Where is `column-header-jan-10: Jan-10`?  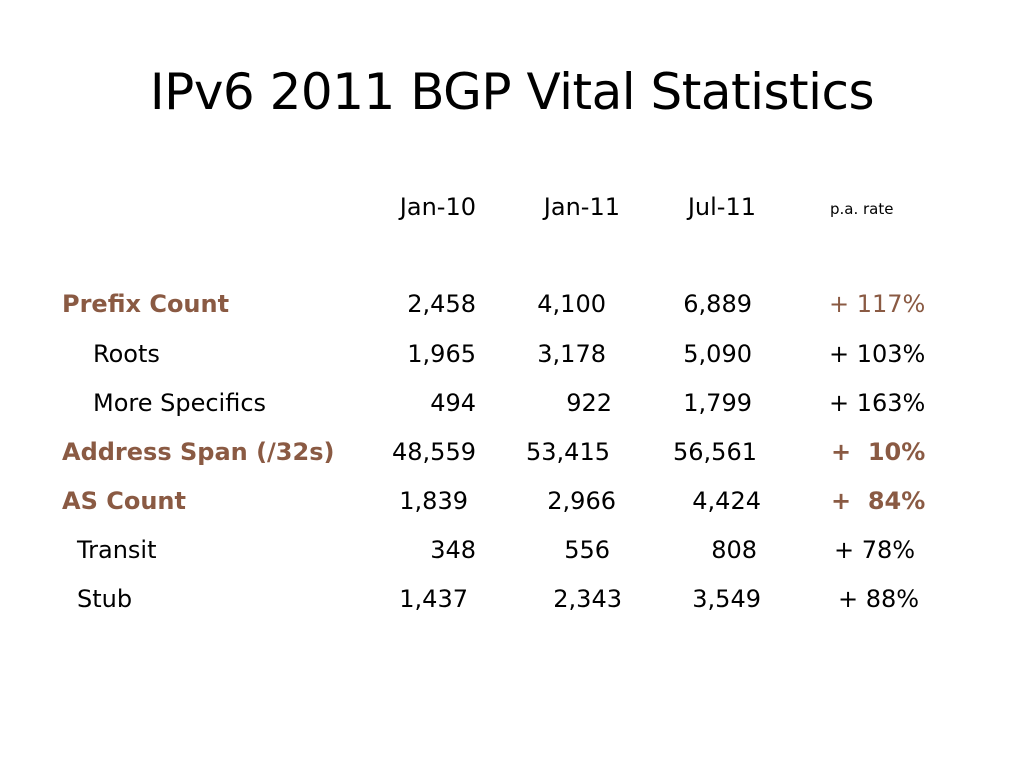
column-header-jan-10: Jan-10 is located at coordinates (437, 207).